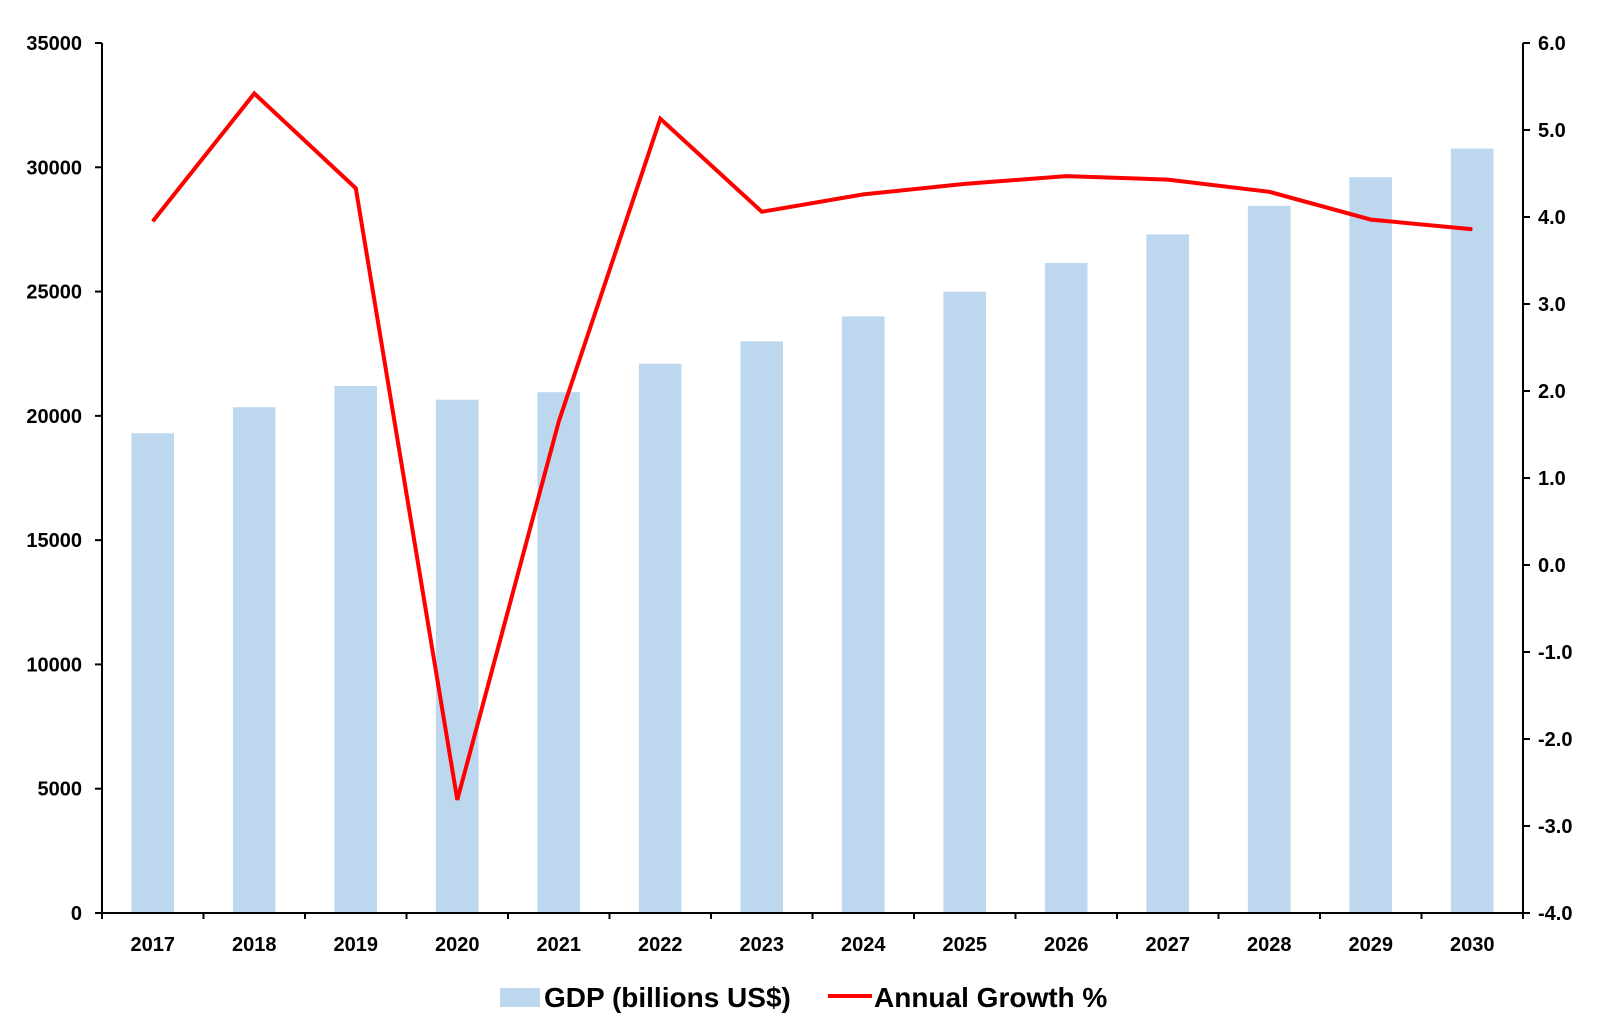  Describe the element at coordinates (76, 914) in the screenshot. I see `left-tick-label: 0` at that location.